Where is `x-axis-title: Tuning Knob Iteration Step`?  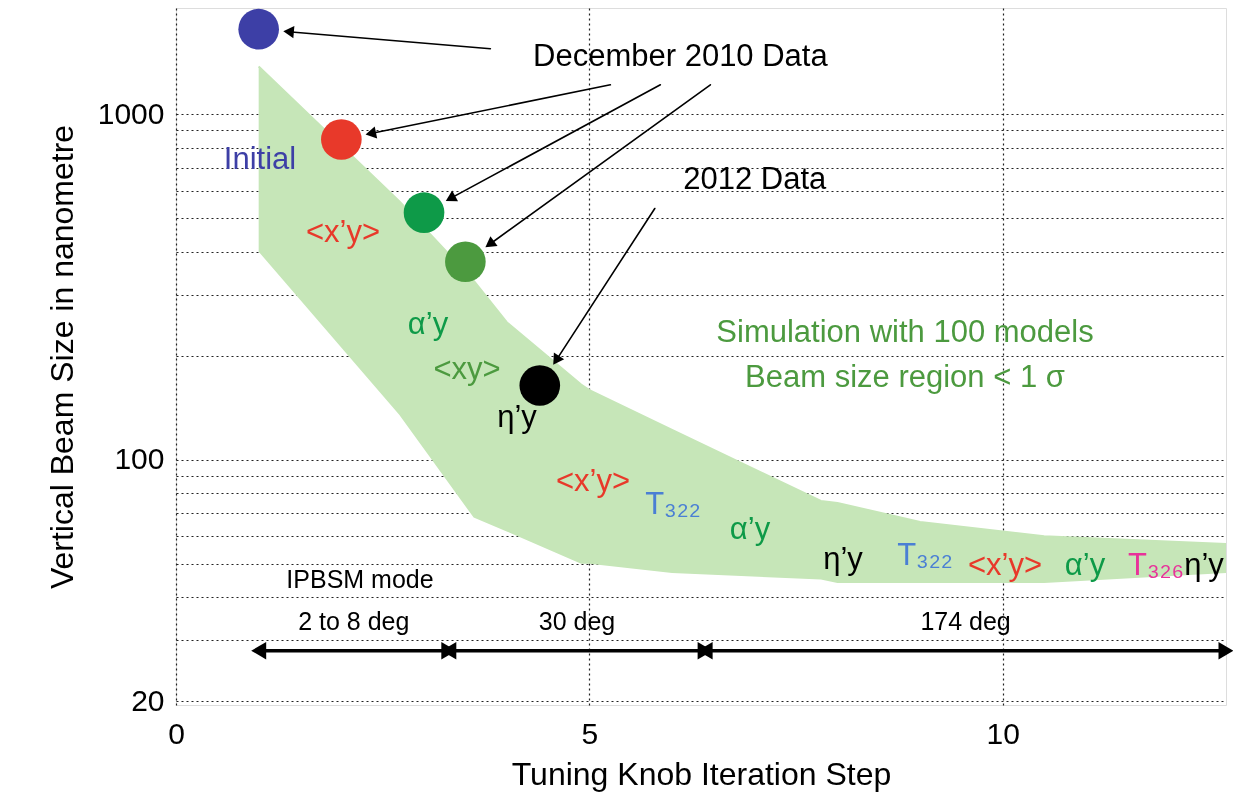
x-axis-title: Tuning Knob Iteration Step is located at coordinates (701, 773).